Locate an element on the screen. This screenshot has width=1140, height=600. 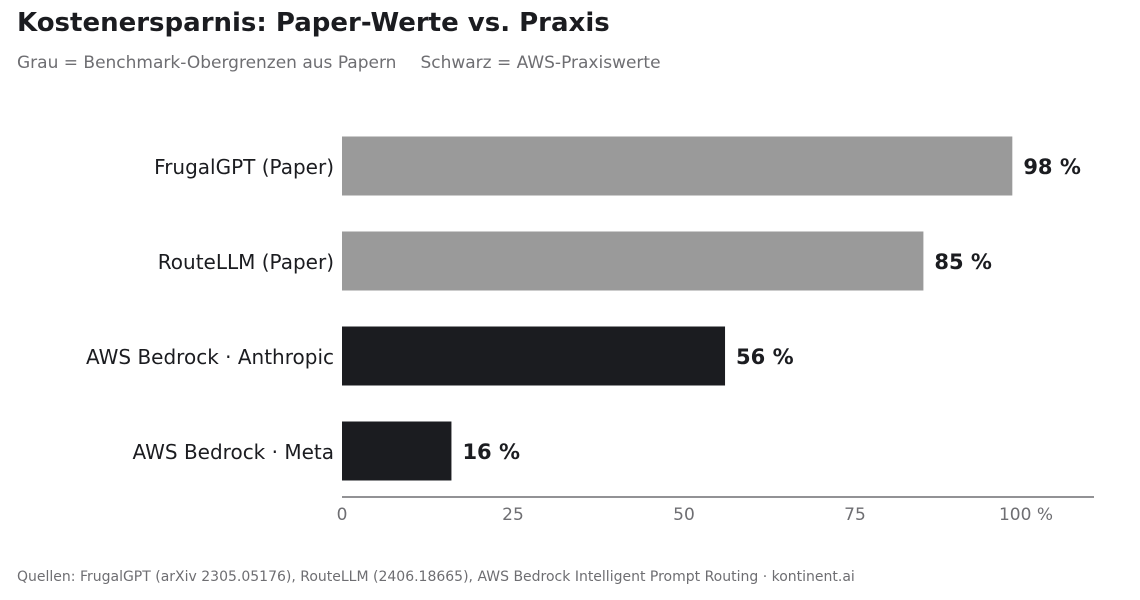
bar-aws-bedrock-anthropic is located at coordinates (534, 356).